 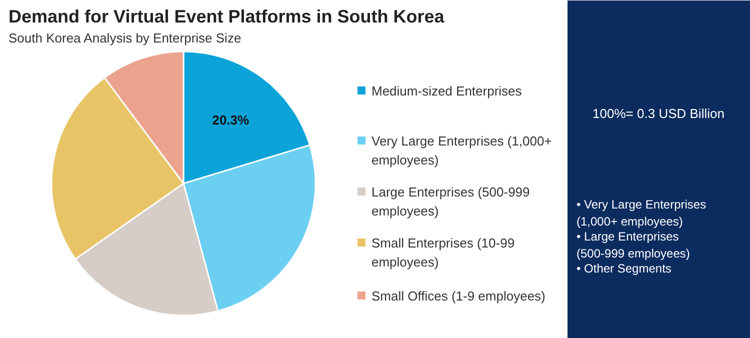 I want to click on legend-label: Small Enterprises (10-99 employees), so click(x=443, y=253).